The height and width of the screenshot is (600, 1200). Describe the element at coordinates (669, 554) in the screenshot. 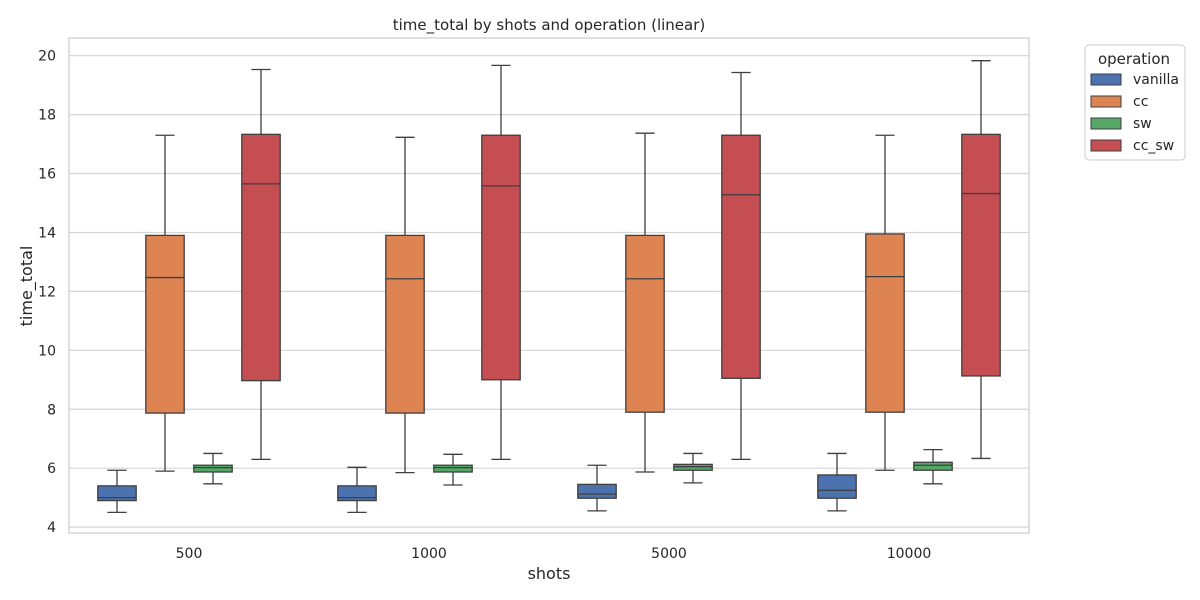

I see `x-tick-label: 5000` at that location.